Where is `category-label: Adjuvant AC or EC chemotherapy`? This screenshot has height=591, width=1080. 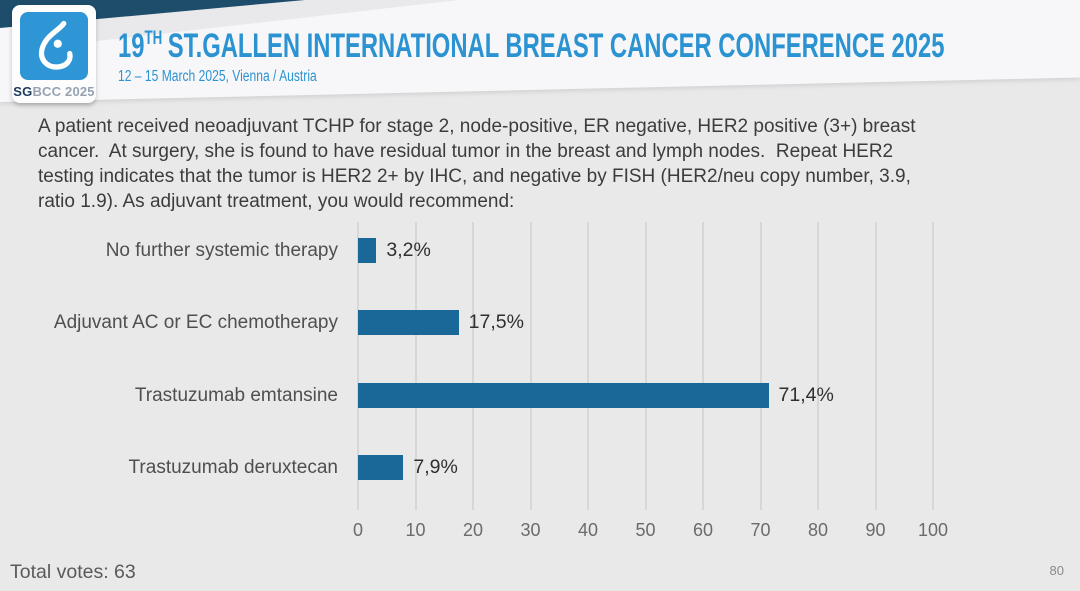
category-label: Adjuvant AC or EC chemotherapy is located at coordinates (195, 323).